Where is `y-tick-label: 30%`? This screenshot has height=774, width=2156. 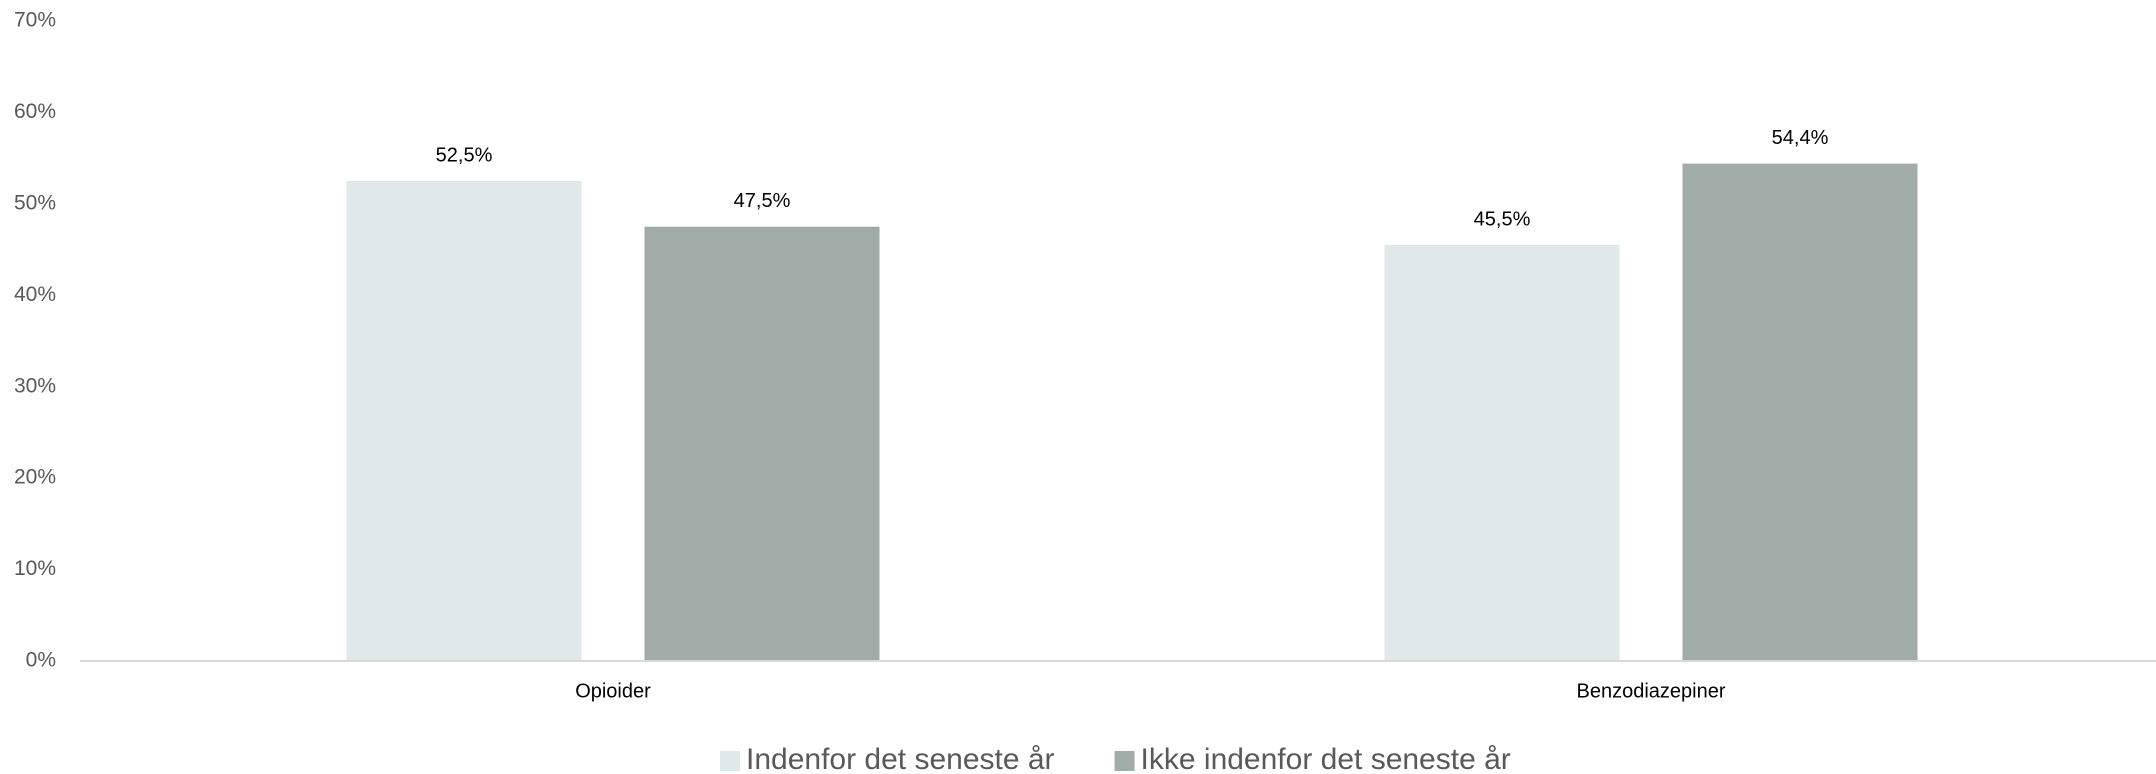 y-tick-label: 30% is located at coordinates (35, 385).